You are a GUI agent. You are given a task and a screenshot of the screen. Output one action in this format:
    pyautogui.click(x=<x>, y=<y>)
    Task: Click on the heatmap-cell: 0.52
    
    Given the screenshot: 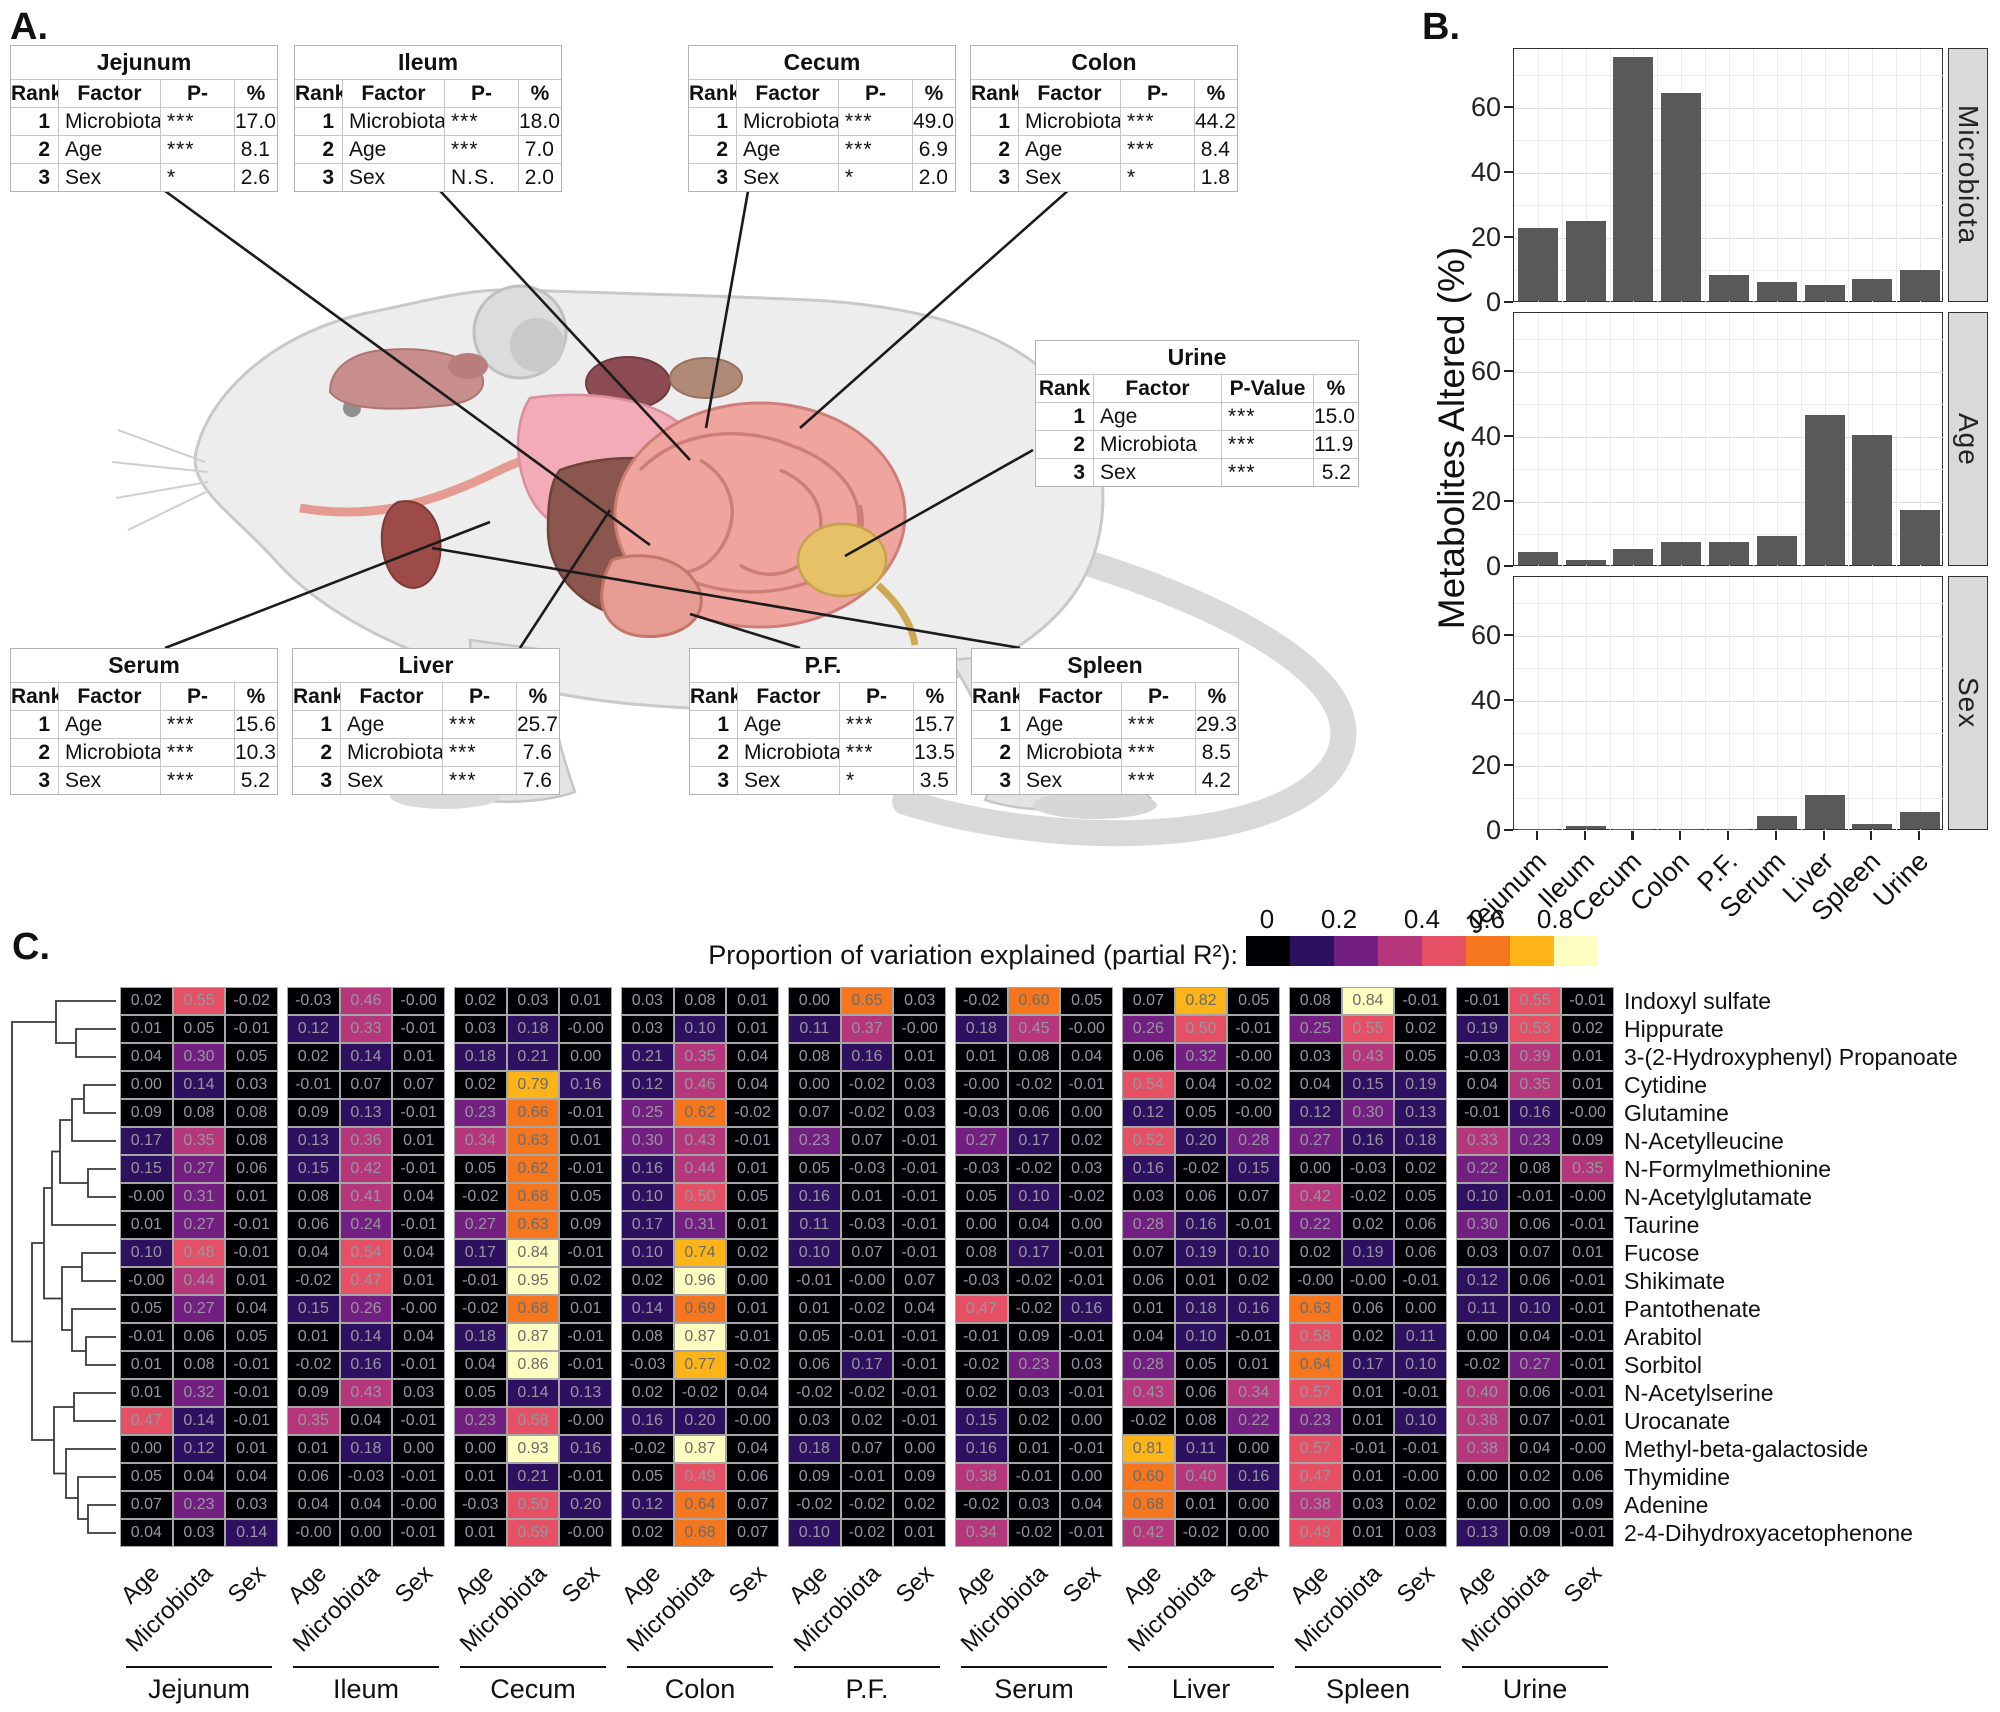 What is the action you would take?
    pyautogui.click(x=1148, y=1141)
    